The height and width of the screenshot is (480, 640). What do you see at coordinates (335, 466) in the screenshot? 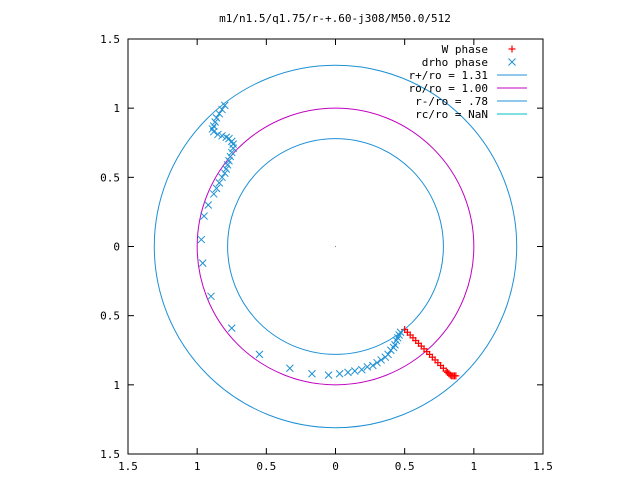
I see `x-tick-label: 0` at bounding box center [335, 466].